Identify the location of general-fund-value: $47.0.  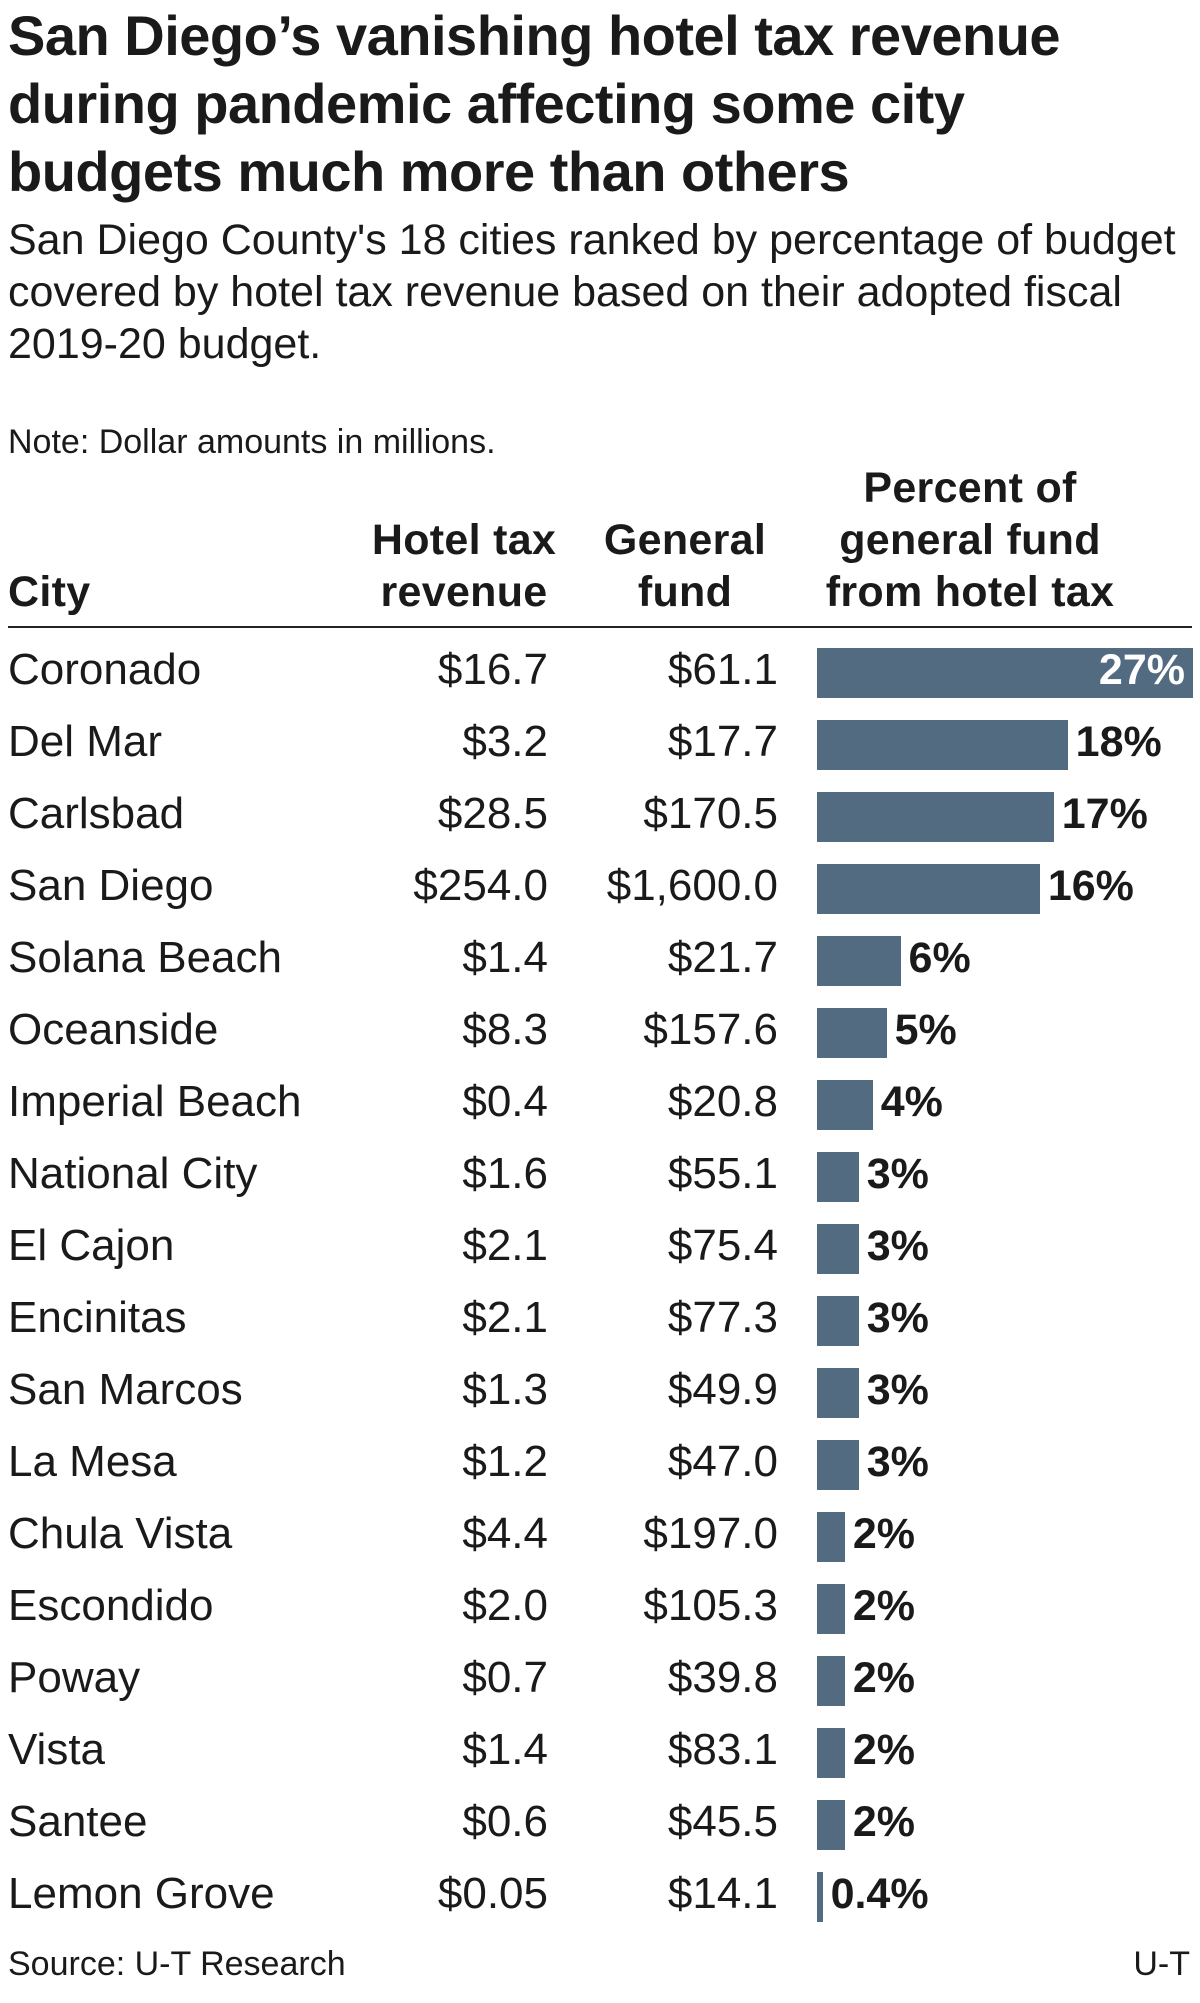
(722, 1461).